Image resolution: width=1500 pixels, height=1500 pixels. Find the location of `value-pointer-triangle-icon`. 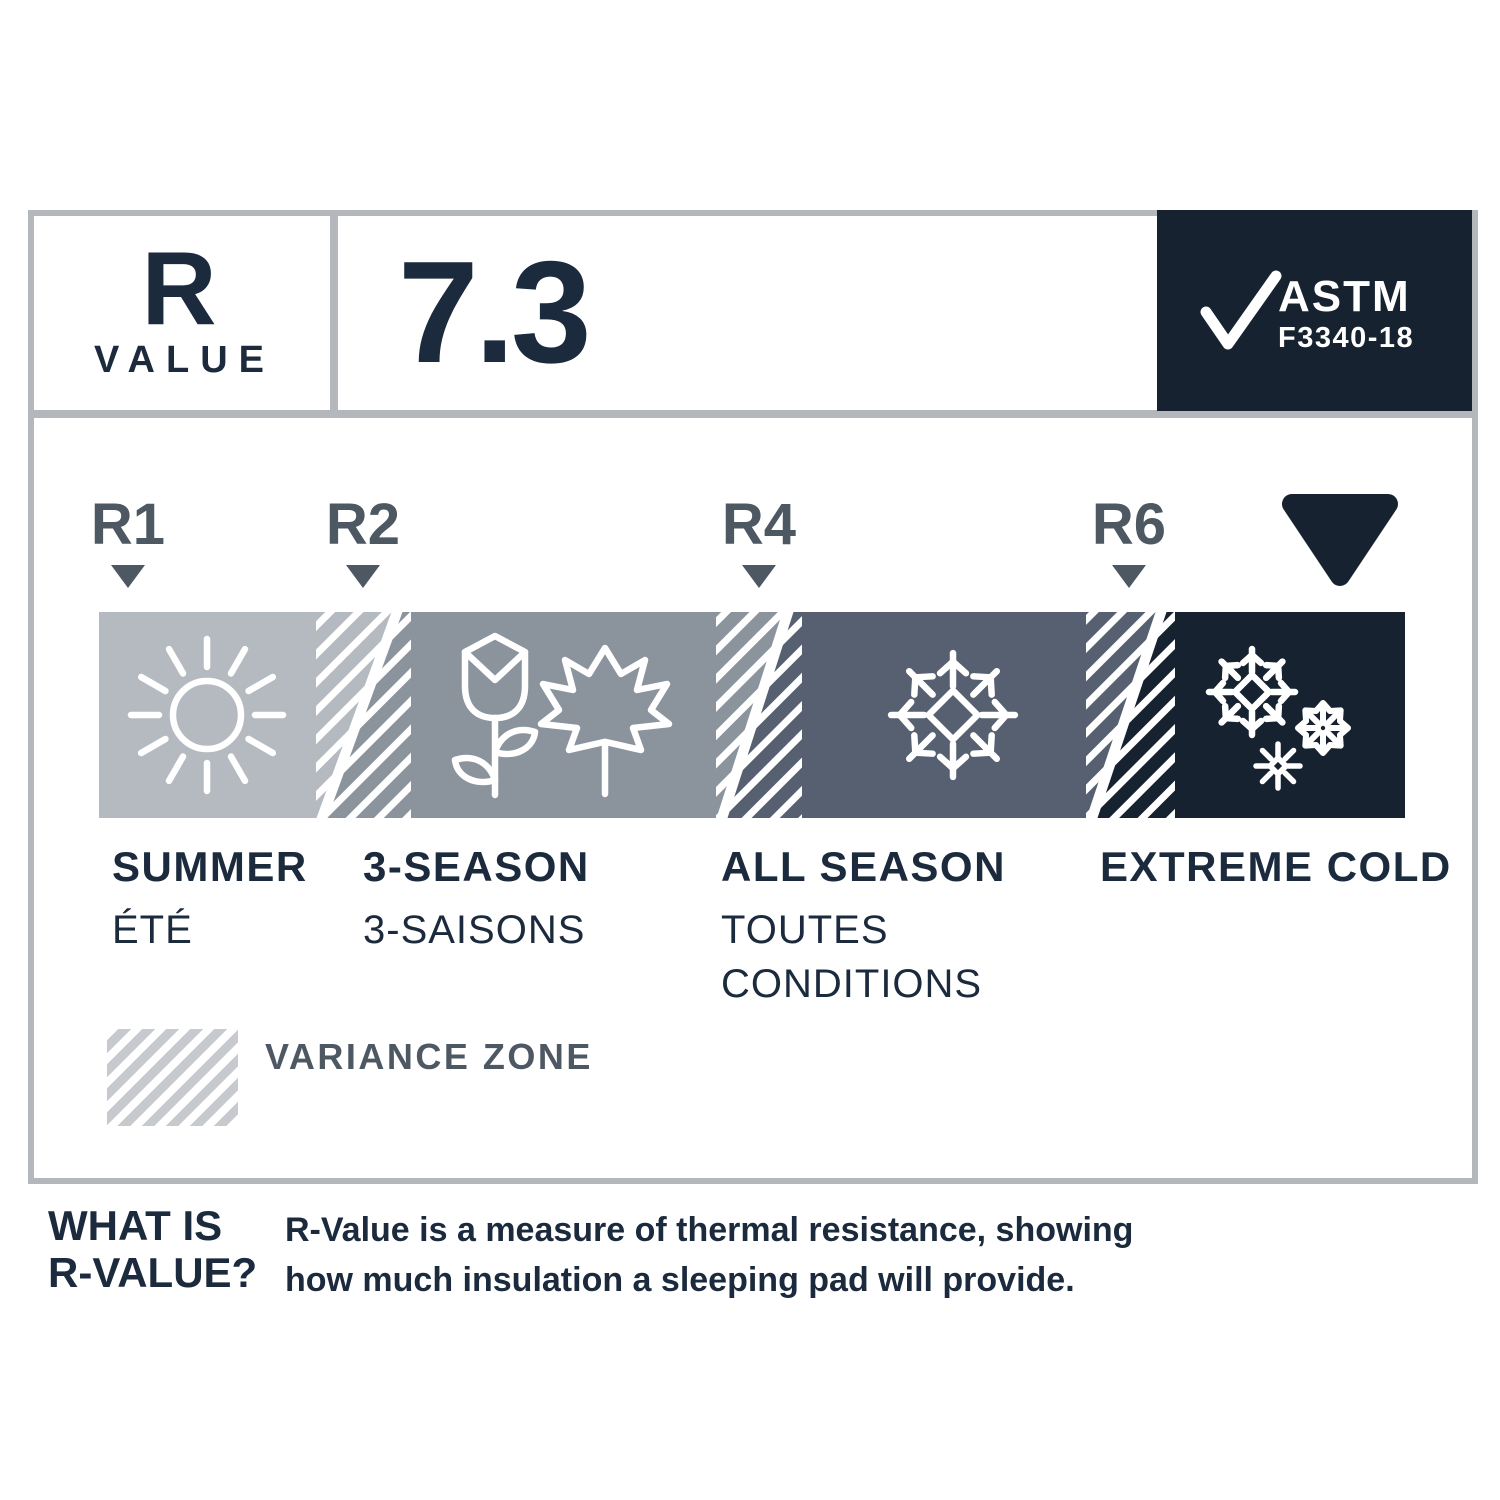

value-pointer-triangle-icon is located at coordinates (1340, 540).